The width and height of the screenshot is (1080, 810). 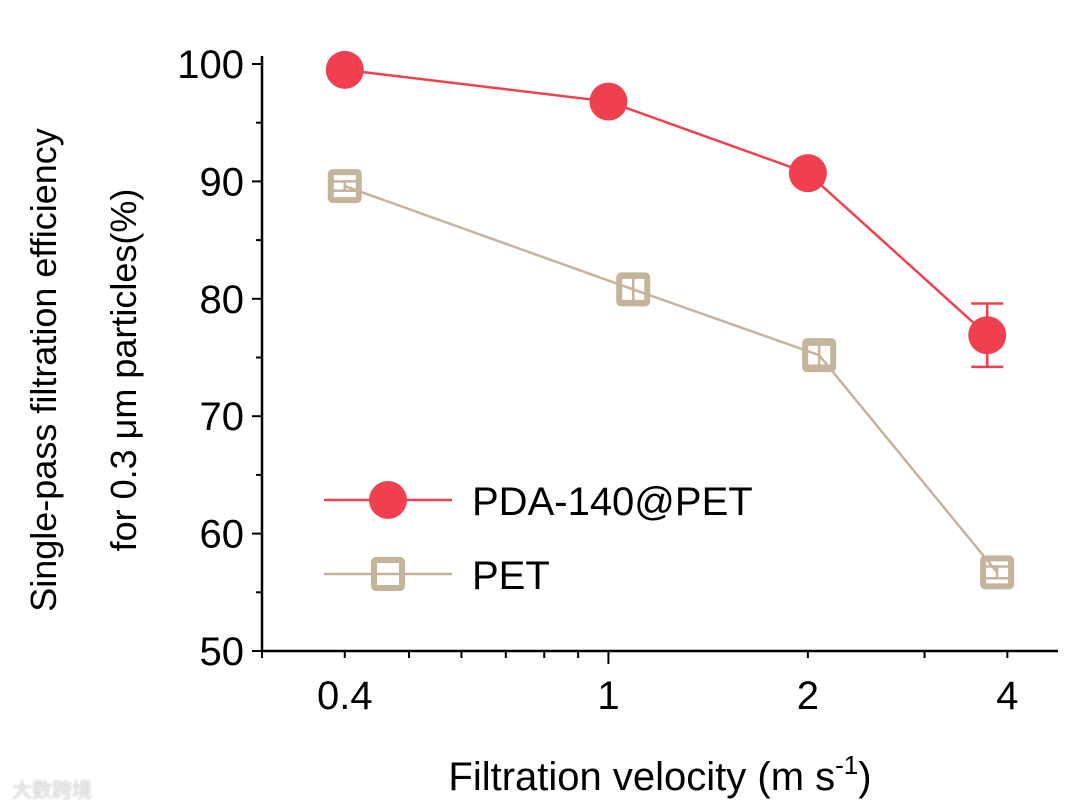 I want to click on y-axis-label: Single-pass filtration efficiency, so click(x=43, y=370).